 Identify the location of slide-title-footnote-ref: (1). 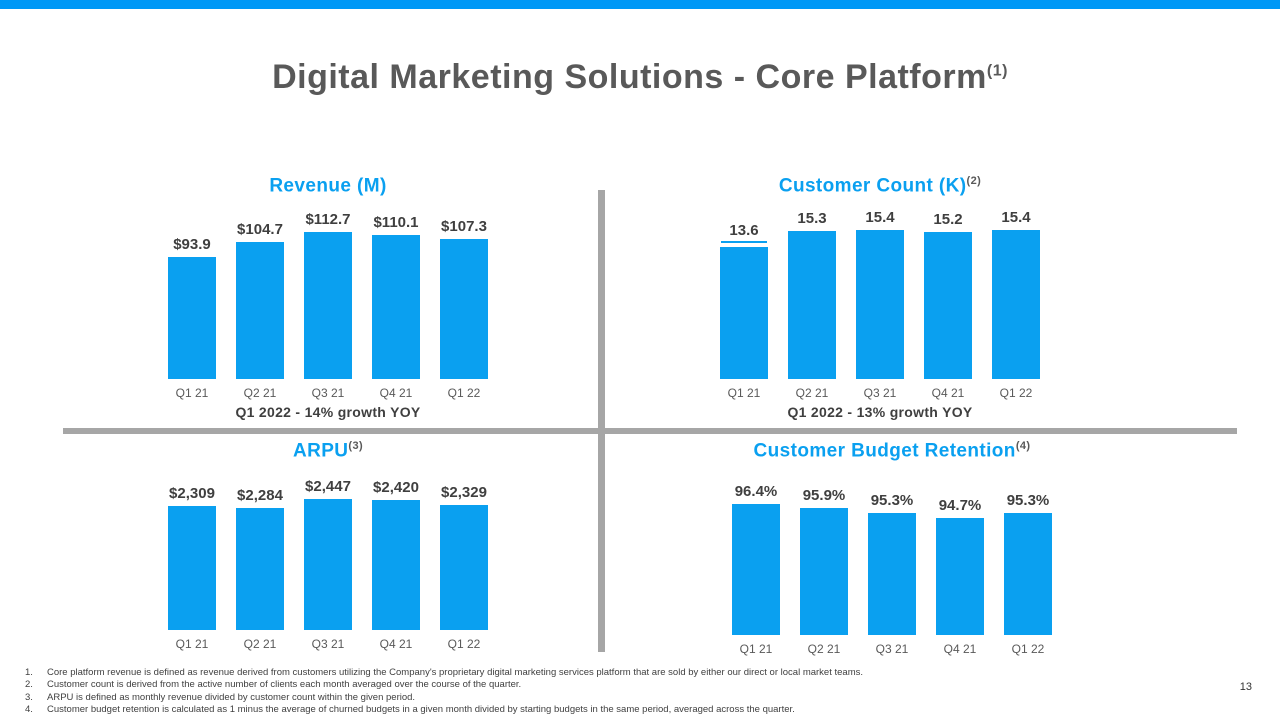
(997, 71).